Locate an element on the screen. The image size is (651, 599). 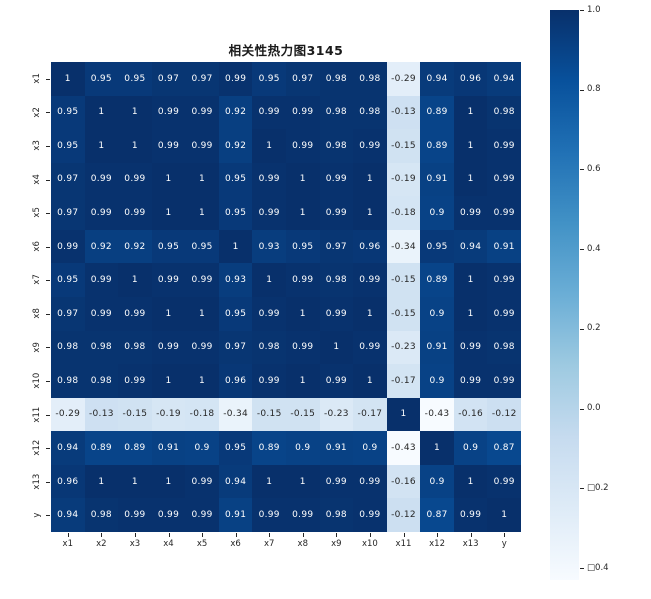
heatmap-cell-x4-x10: 1 is located at coordinates (370, 179).